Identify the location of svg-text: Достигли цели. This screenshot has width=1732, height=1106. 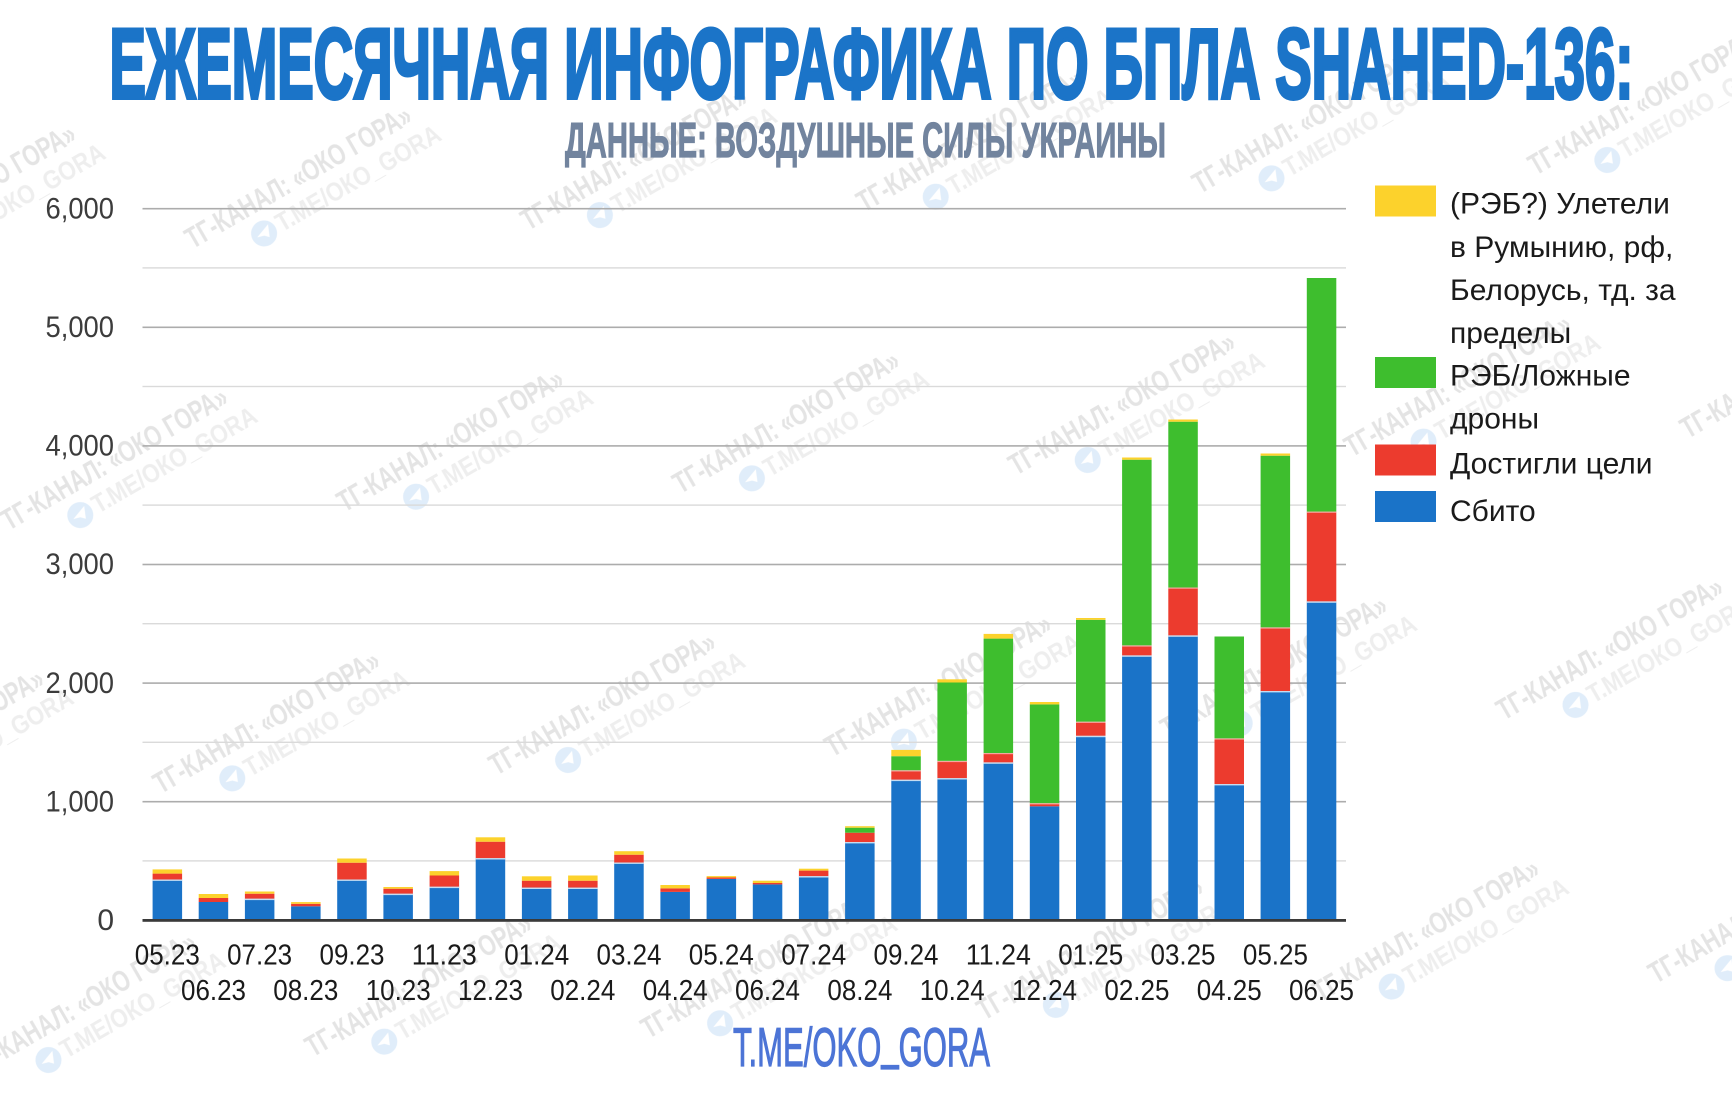
(1551, 464).